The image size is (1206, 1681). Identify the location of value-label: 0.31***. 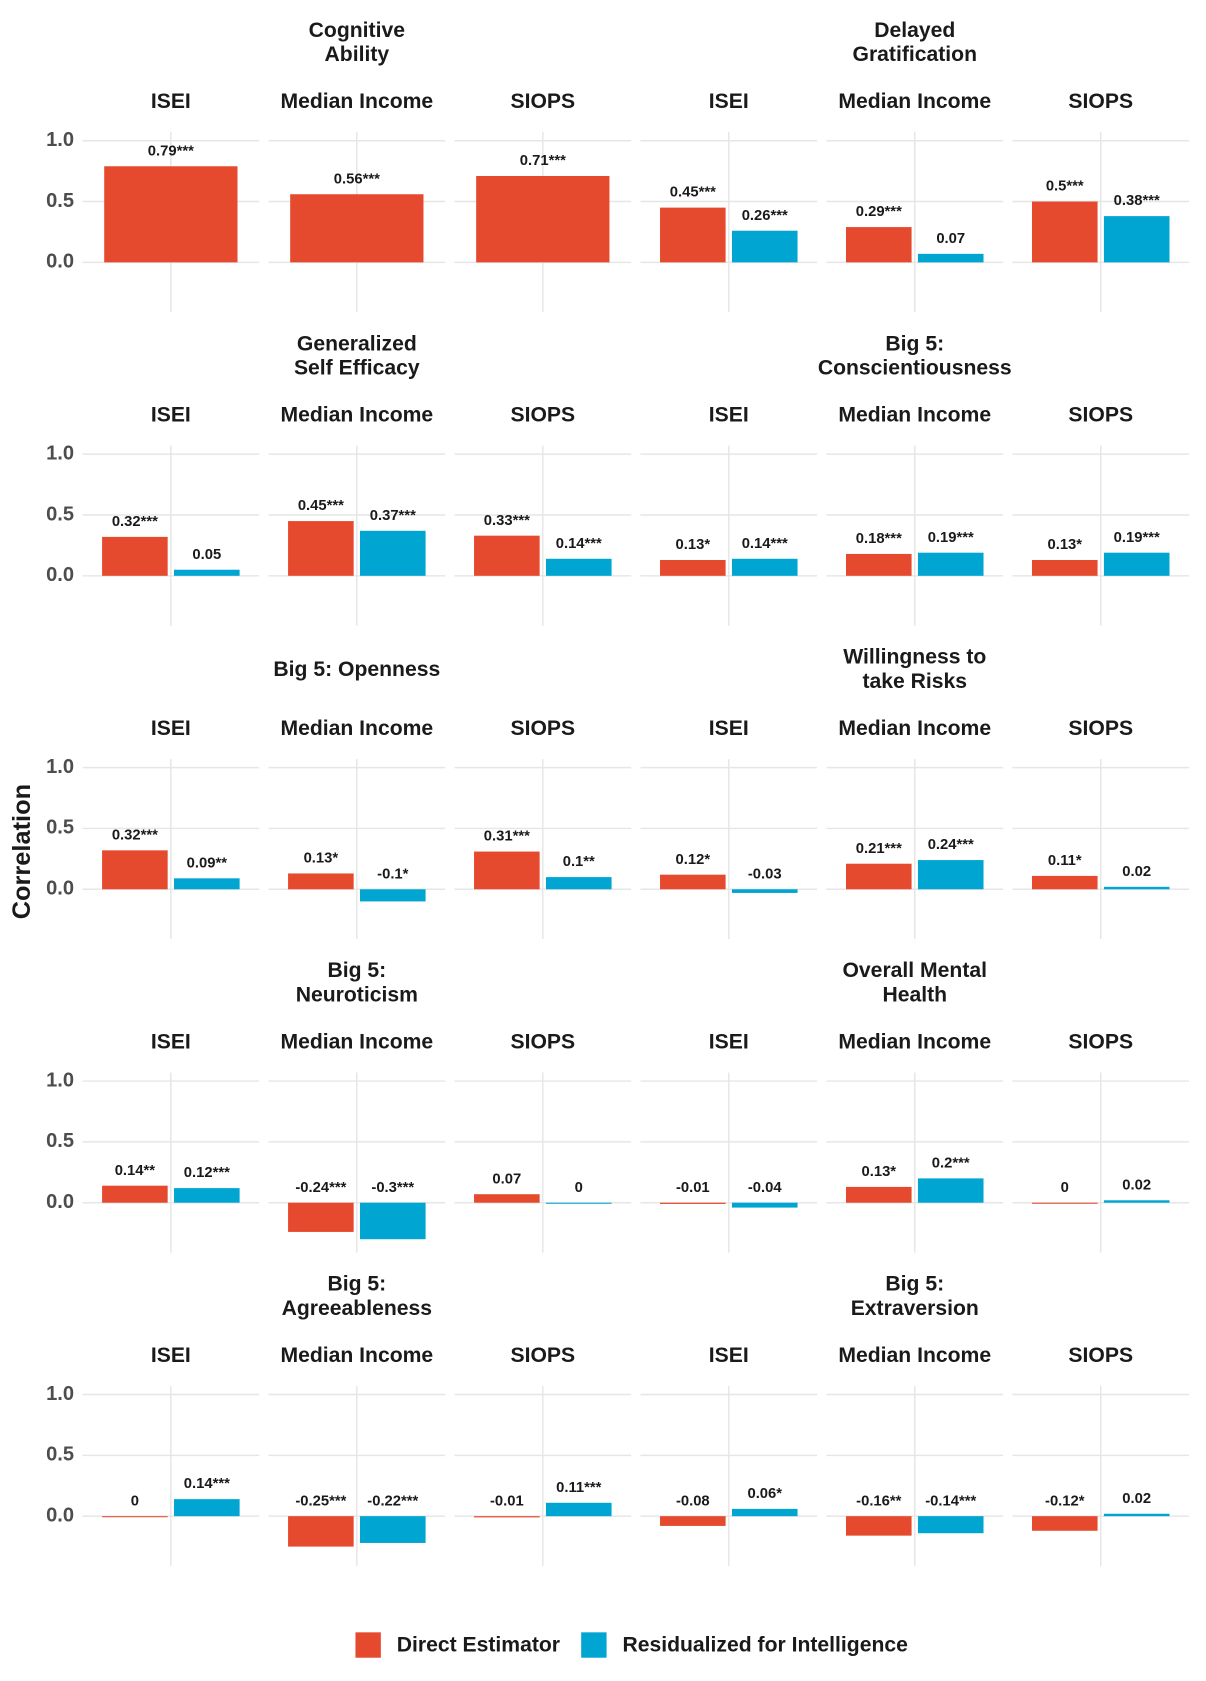
(507, 837).